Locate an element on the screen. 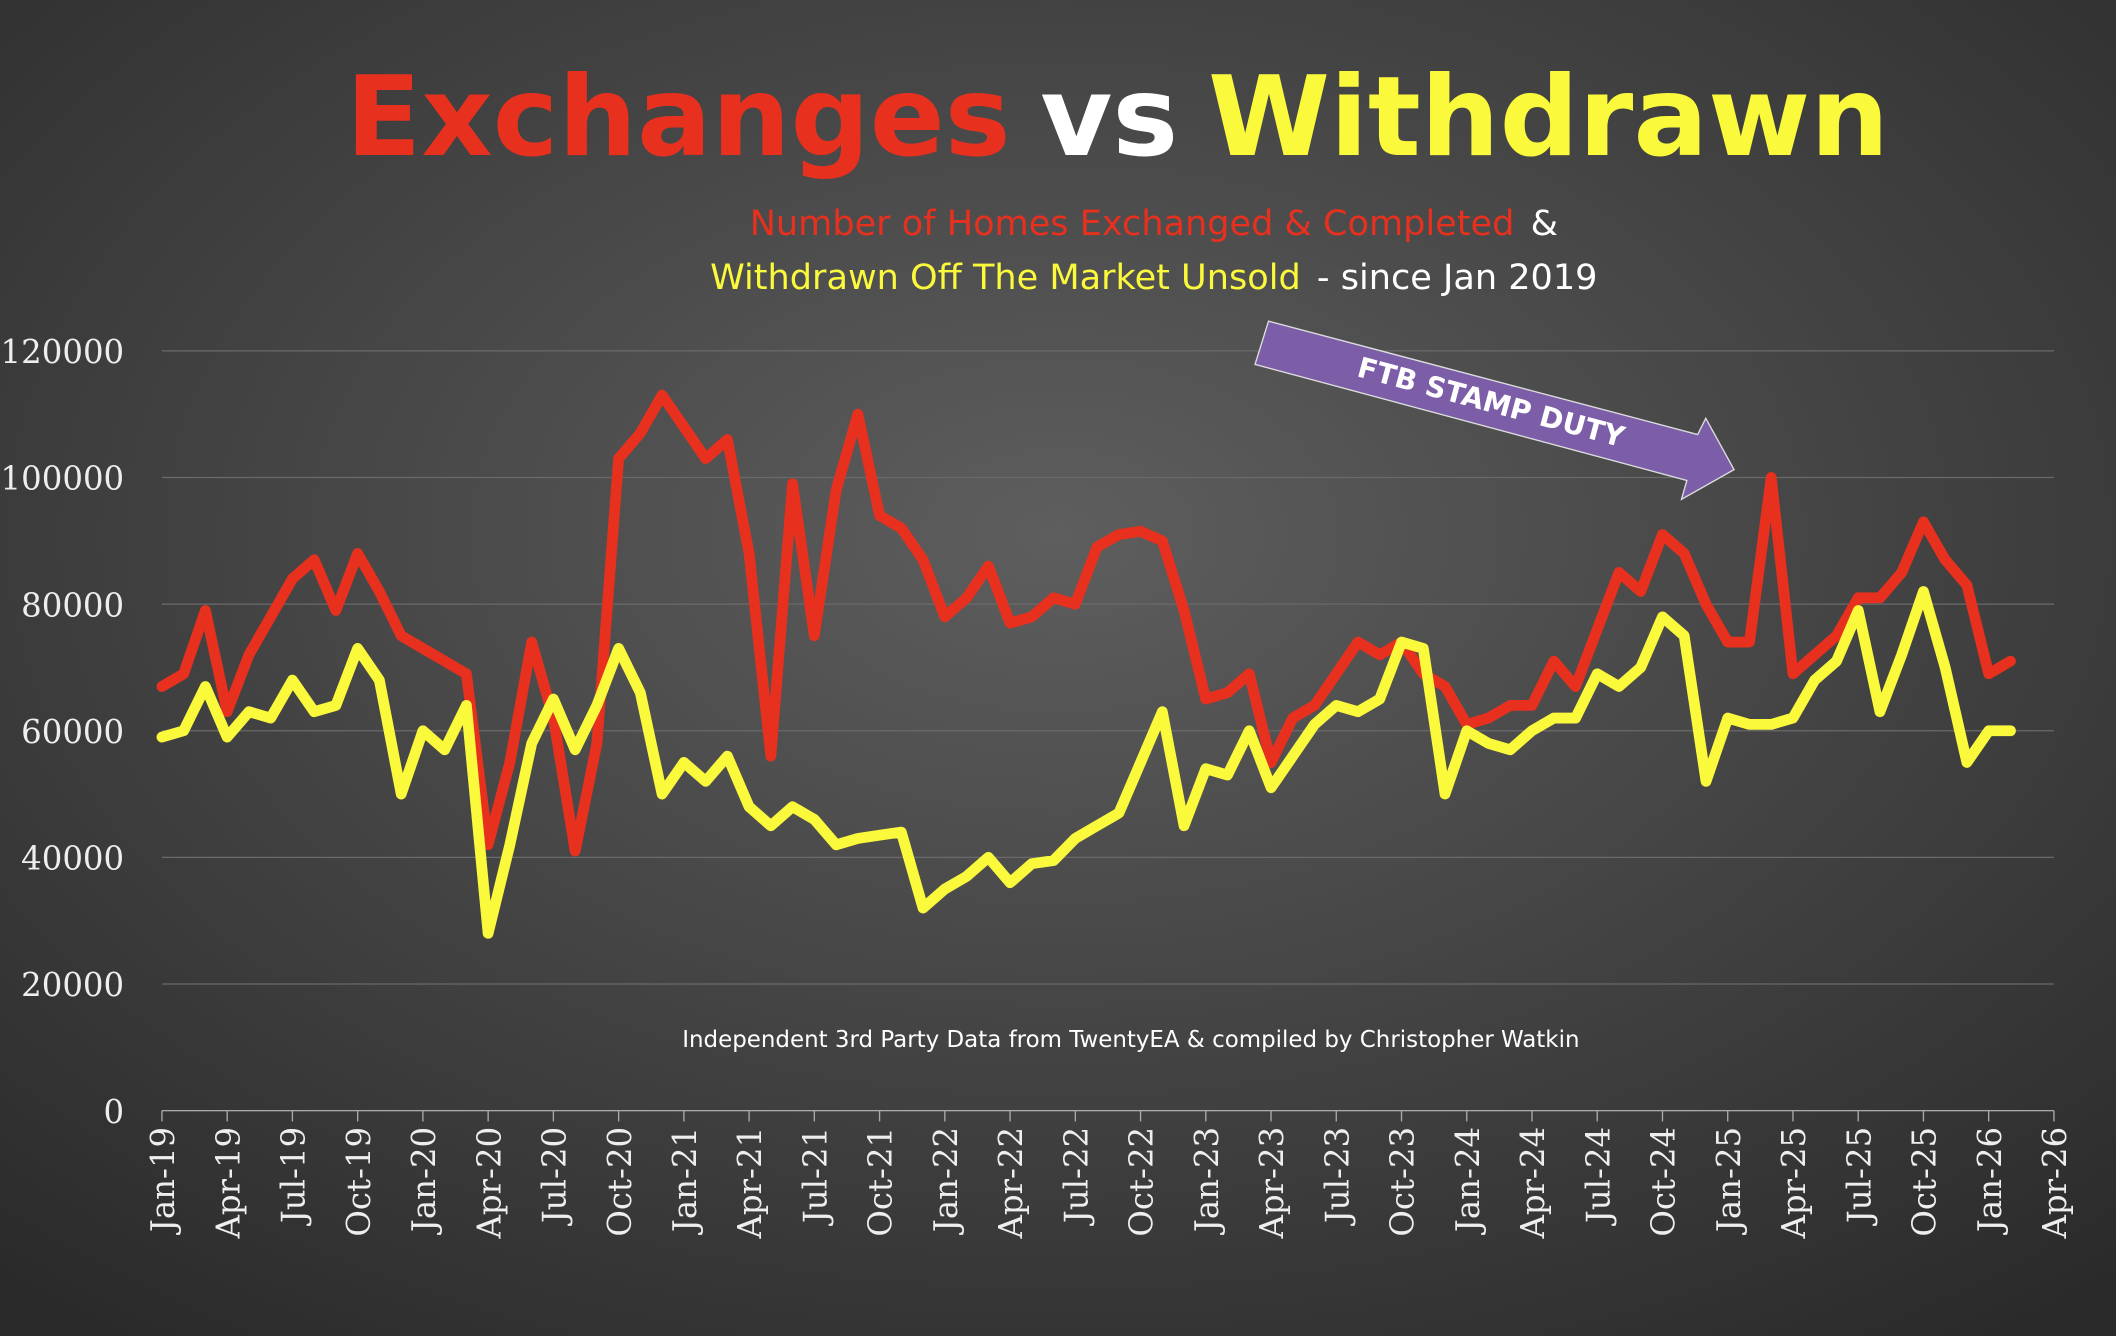 This screenshot has height=1336, width=2116. subtitle-part: Withdrawn Off The Market Unsold is located at coordinates (1005, 277).